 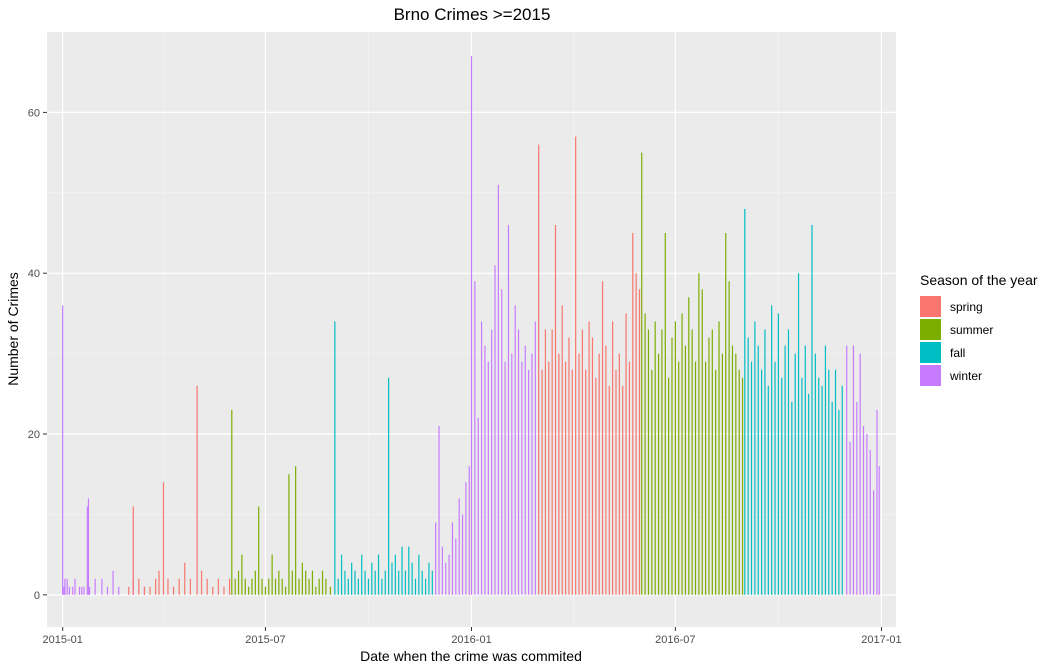 What do you see at coordinates (472, 636) in the screenshot?
I see `x-axis: 2015-01 2015-07 2016-01 2016-07 2017-01` at bounding box center [472, 636].